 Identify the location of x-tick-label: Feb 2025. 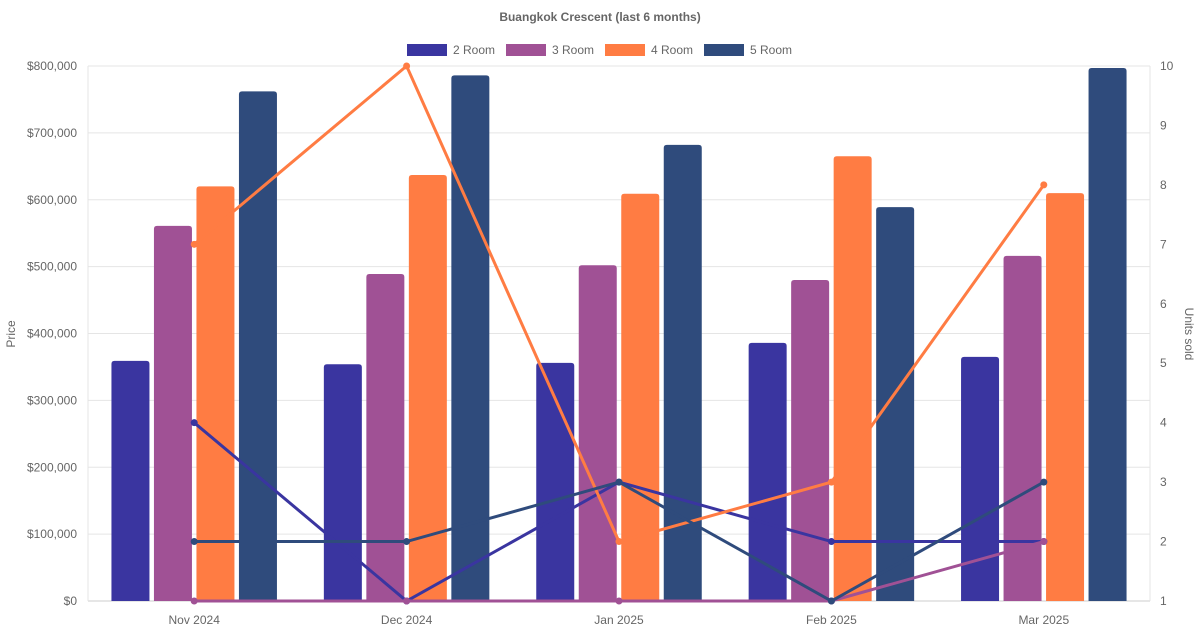
(831, 620).